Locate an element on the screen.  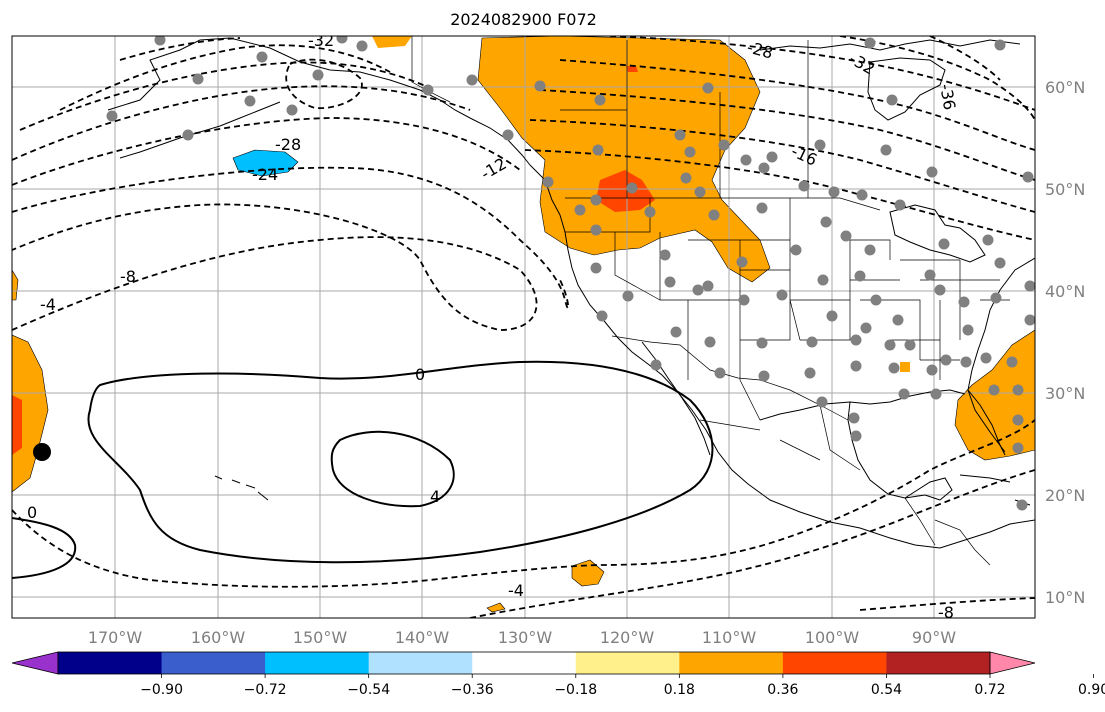
lat-tick: 40°N is located at coordinates (1065, 291).